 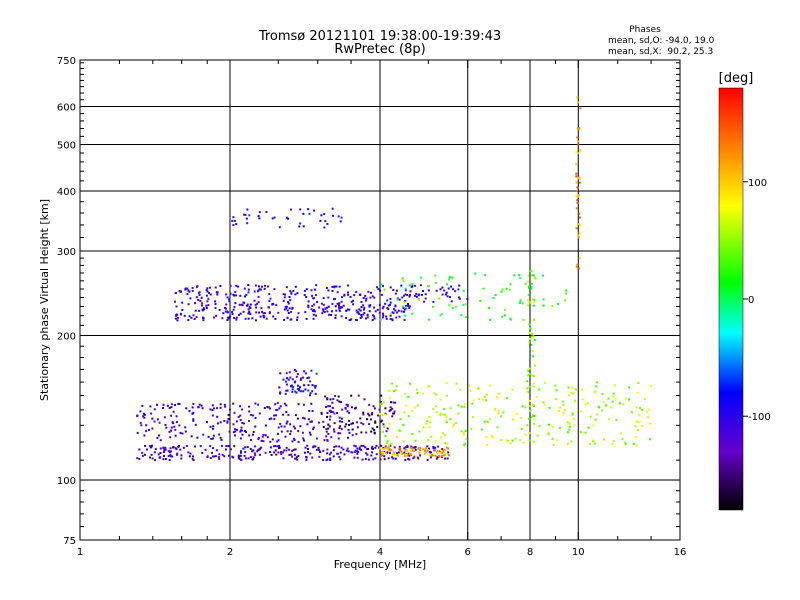 I want to click on y-tick-label: 400, so click(x=66, y=192).